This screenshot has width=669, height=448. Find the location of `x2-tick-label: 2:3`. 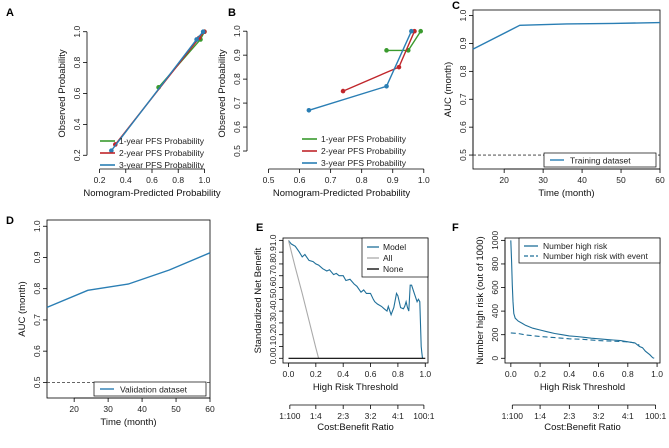

x2-tick-label: 2:3 is located at coordinates (569, 416).